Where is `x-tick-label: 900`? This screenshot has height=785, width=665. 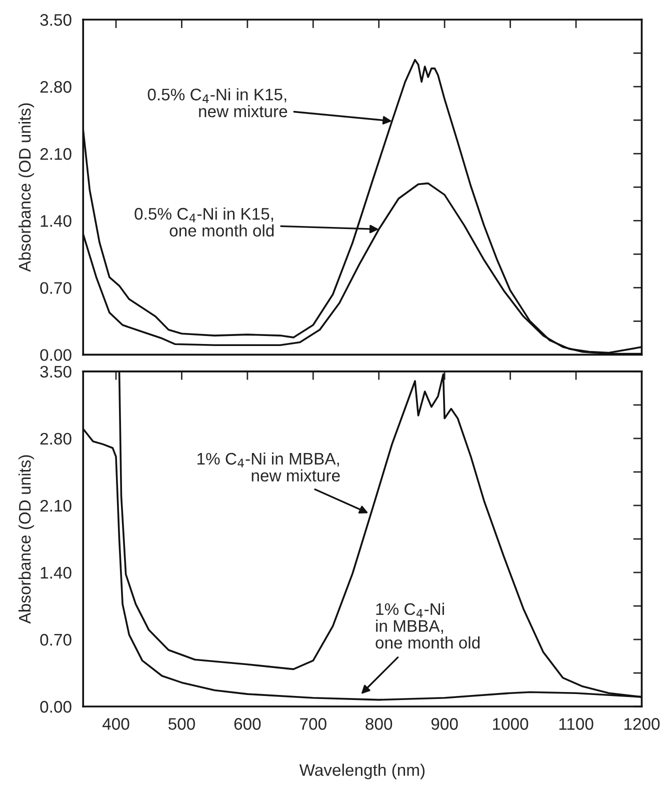 x-tick-label: 900 is located at coordinates (444, 724).